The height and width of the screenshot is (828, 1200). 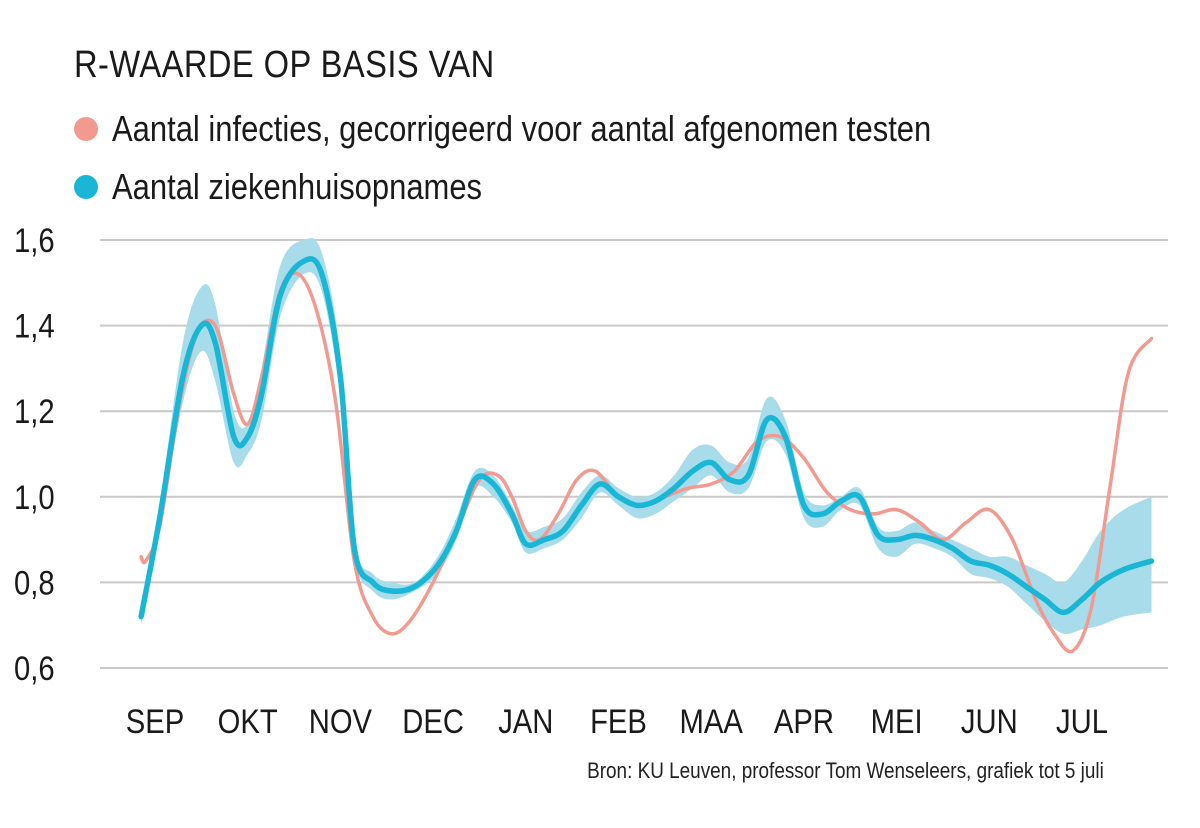 What do you see at coordinates (1082, 721) in the screenshot?
I see `x-tick-label: JUL` at bounding box center [1082, 721].